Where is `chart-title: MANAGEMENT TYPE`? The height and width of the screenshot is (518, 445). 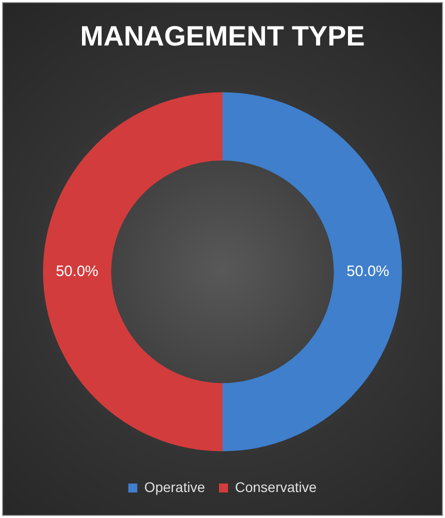 chart-title: MANAGEMENT TYPE is located at coordinates (222, 36).